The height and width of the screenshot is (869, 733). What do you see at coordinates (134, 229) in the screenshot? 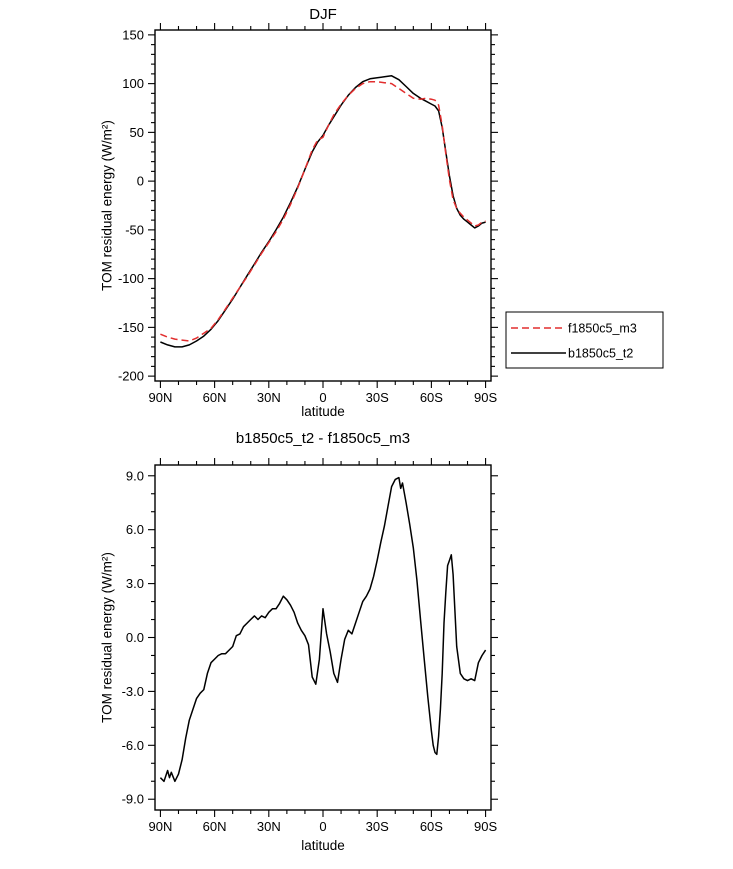
I see `y-tick-label: -50` at bounding box center [134, 229].